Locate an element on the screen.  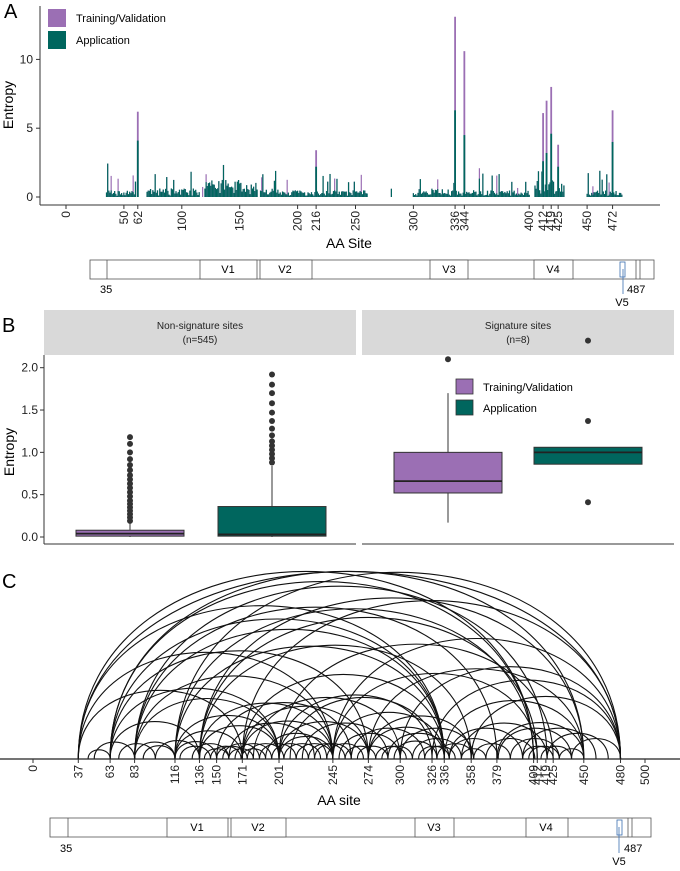
x-tick-label: 50 is located at coordinates (124, 218).